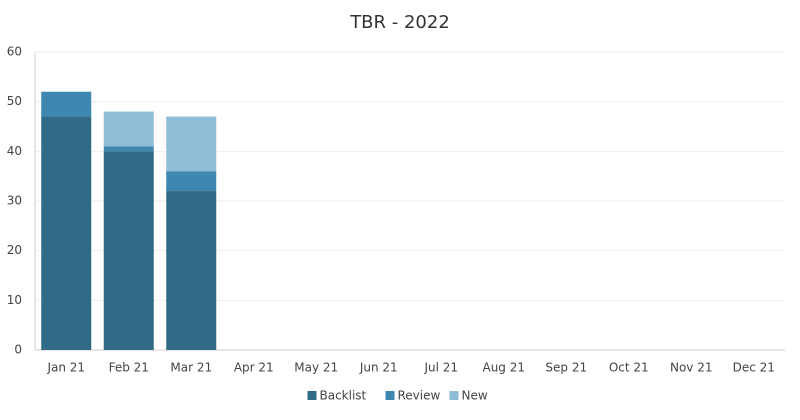 This screenshot has width=800, height=420. I want to click on y-tick-label: 60, so click(14, 52).